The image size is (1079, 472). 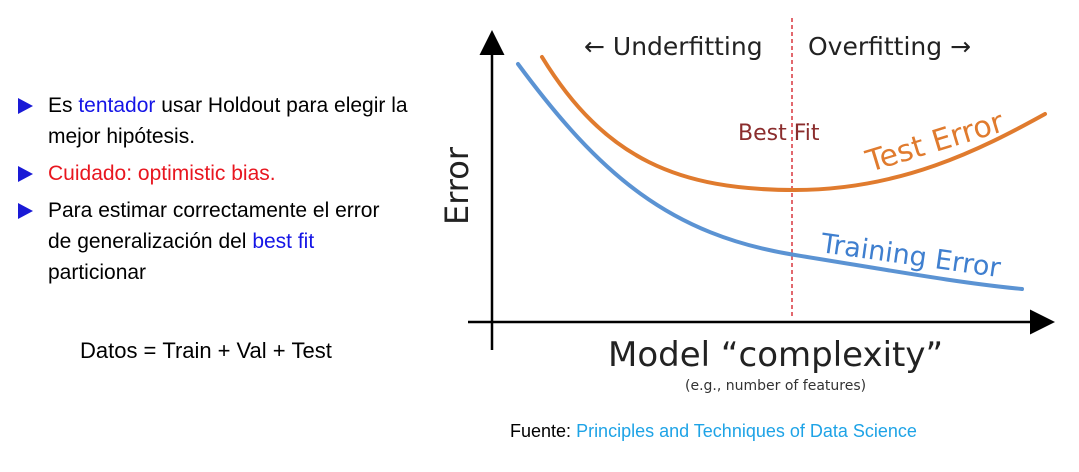 I want to click on test-error-label: Test Error, so click(x=934, y=142).